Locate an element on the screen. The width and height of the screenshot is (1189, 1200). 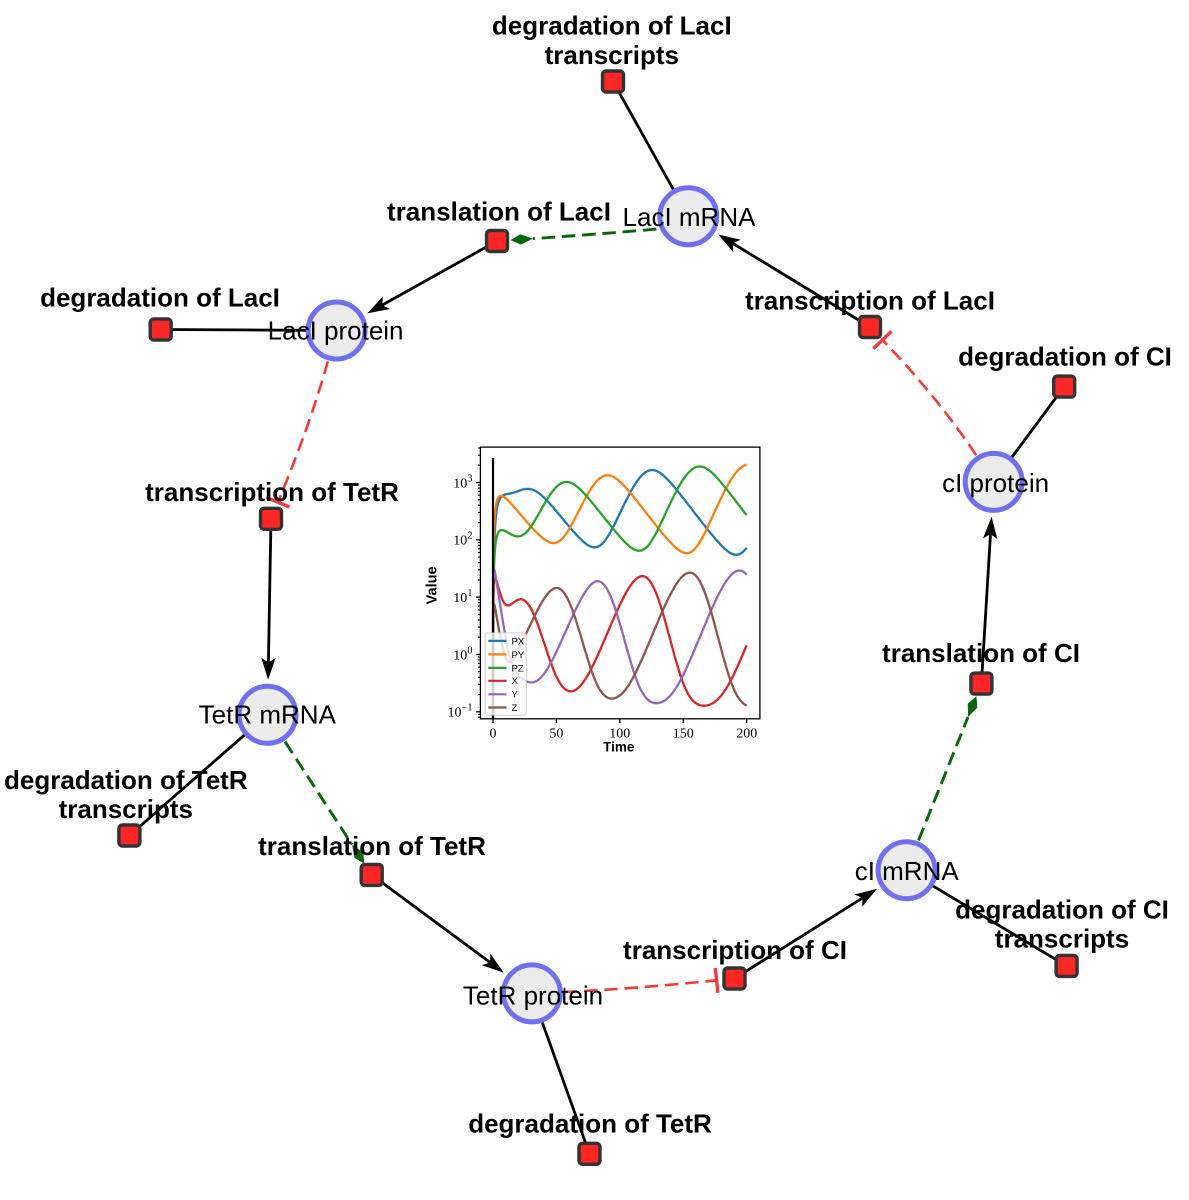
svg-text: PZ is located at coordinates (518, 668).